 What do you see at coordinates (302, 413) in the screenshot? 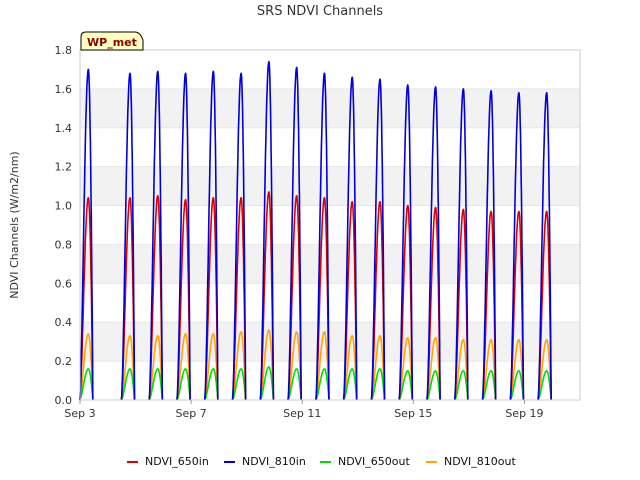
I see `x-tick-label: Sep 11` at bounding box center [302, 413].